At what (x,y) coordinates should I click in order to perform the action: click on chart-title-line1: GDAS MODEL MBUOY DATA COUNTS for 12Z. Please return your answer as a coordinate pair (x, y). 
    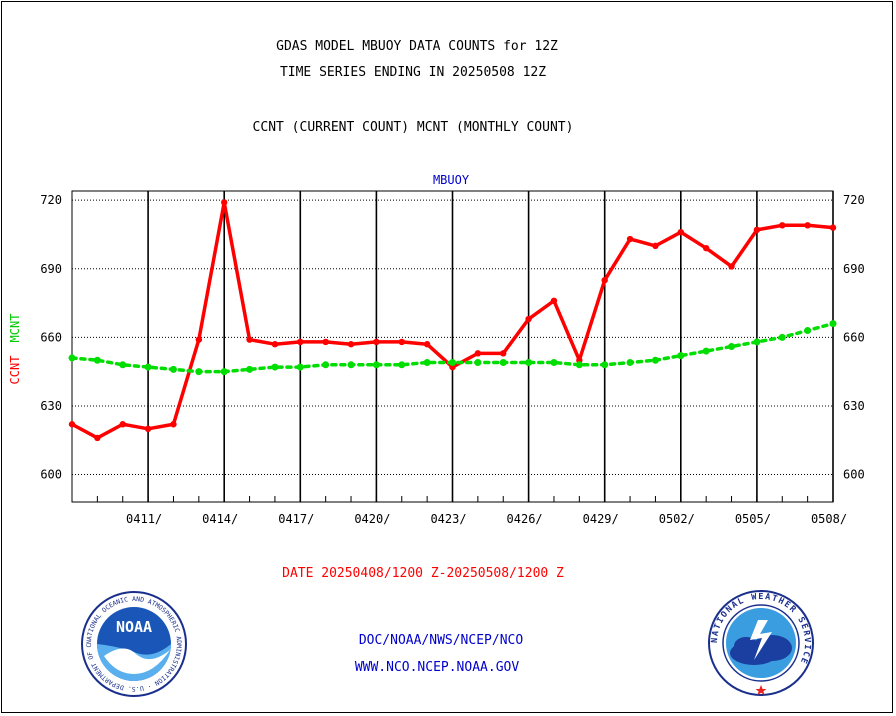
    Looking at the image, I should click on (417, 46).